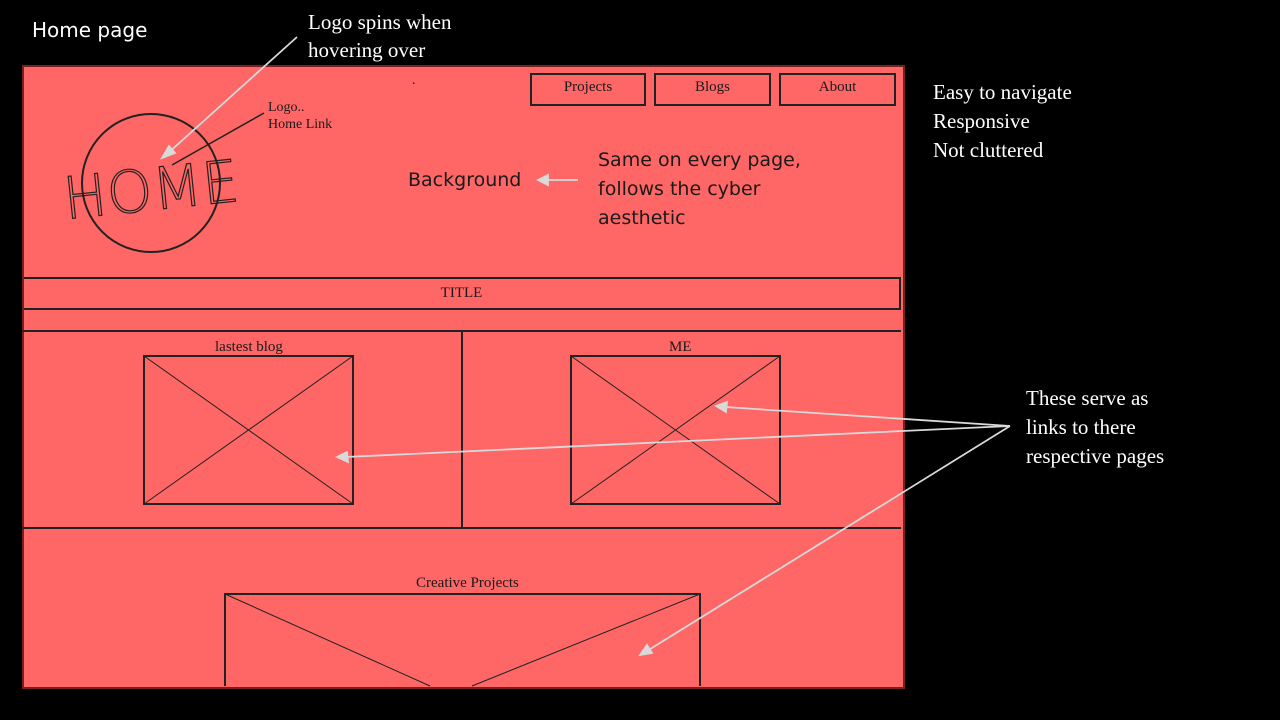 This screenshot has height=720, width=1280. What do you see at coordinates (699, 160) in the screenshot?
I see `background-note-line: Same on every page,` at bounding box center [699, 160].